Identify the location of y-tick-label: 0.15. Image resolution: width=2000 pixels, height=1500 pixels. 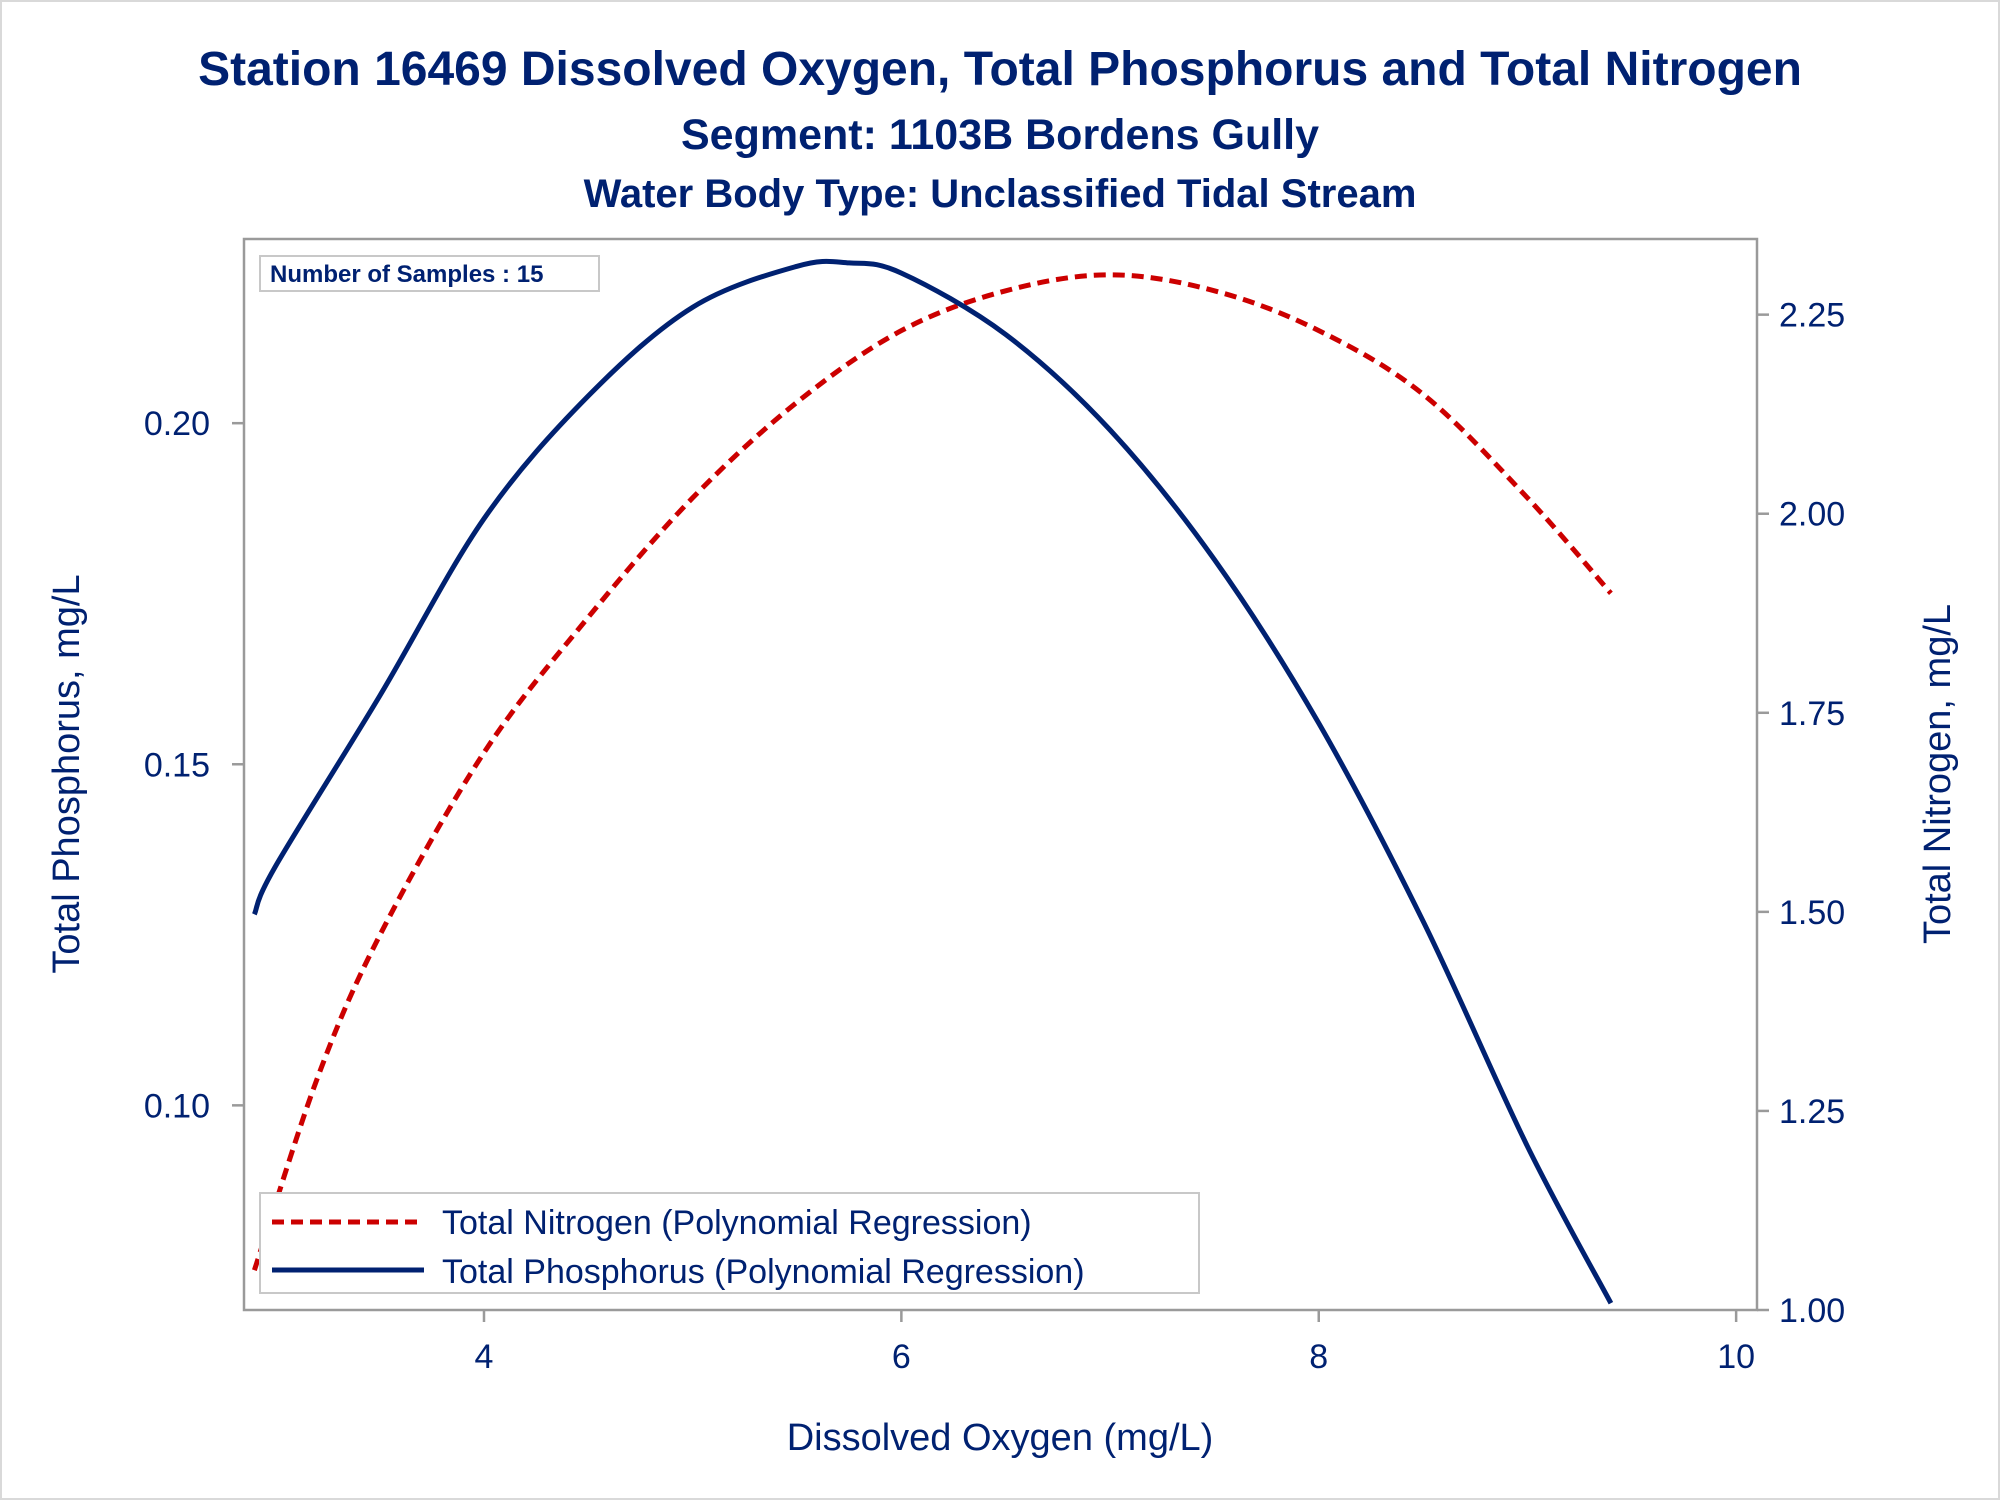
(177, 765).